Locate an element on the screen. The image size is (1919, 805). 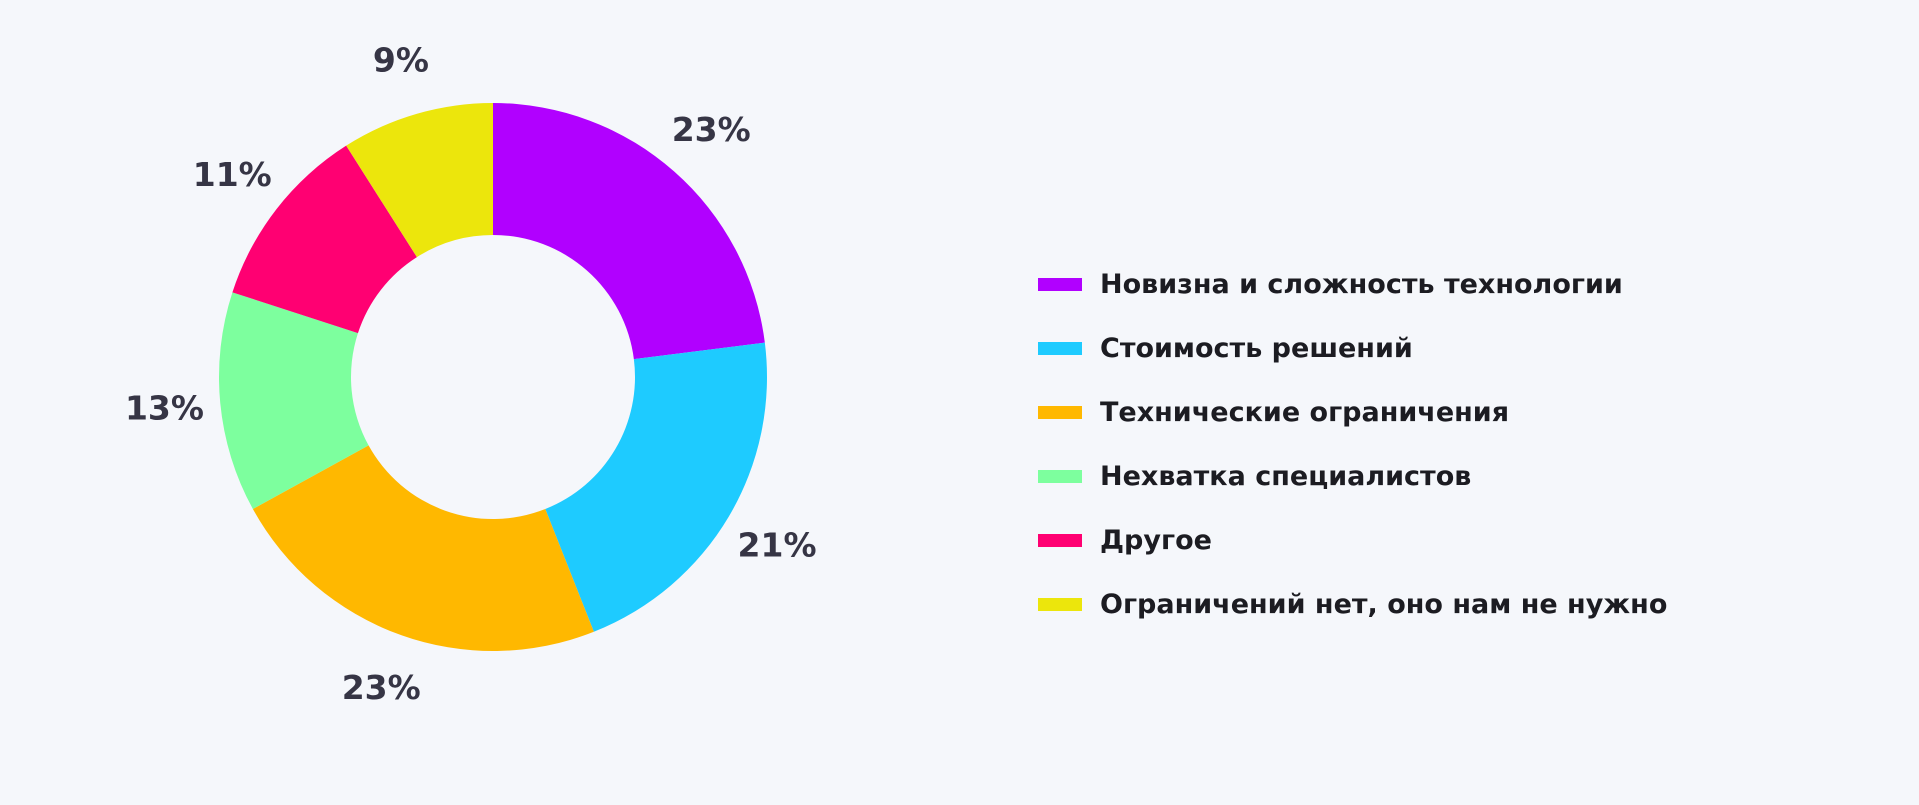
legend-label: Другое is located at coordinates (1156, 540).